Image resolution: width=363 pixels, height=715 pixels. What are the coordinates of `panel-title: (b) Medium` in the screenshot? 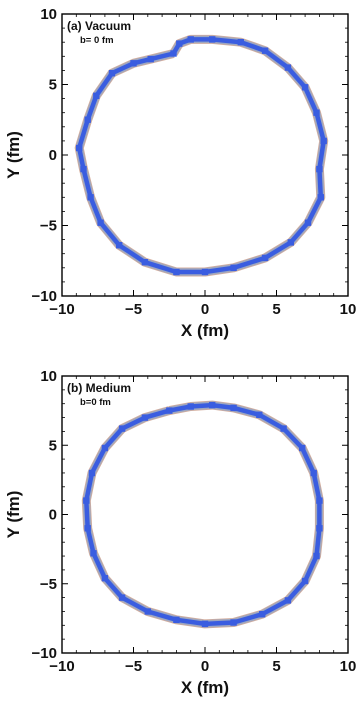 It's located at (99, 388).